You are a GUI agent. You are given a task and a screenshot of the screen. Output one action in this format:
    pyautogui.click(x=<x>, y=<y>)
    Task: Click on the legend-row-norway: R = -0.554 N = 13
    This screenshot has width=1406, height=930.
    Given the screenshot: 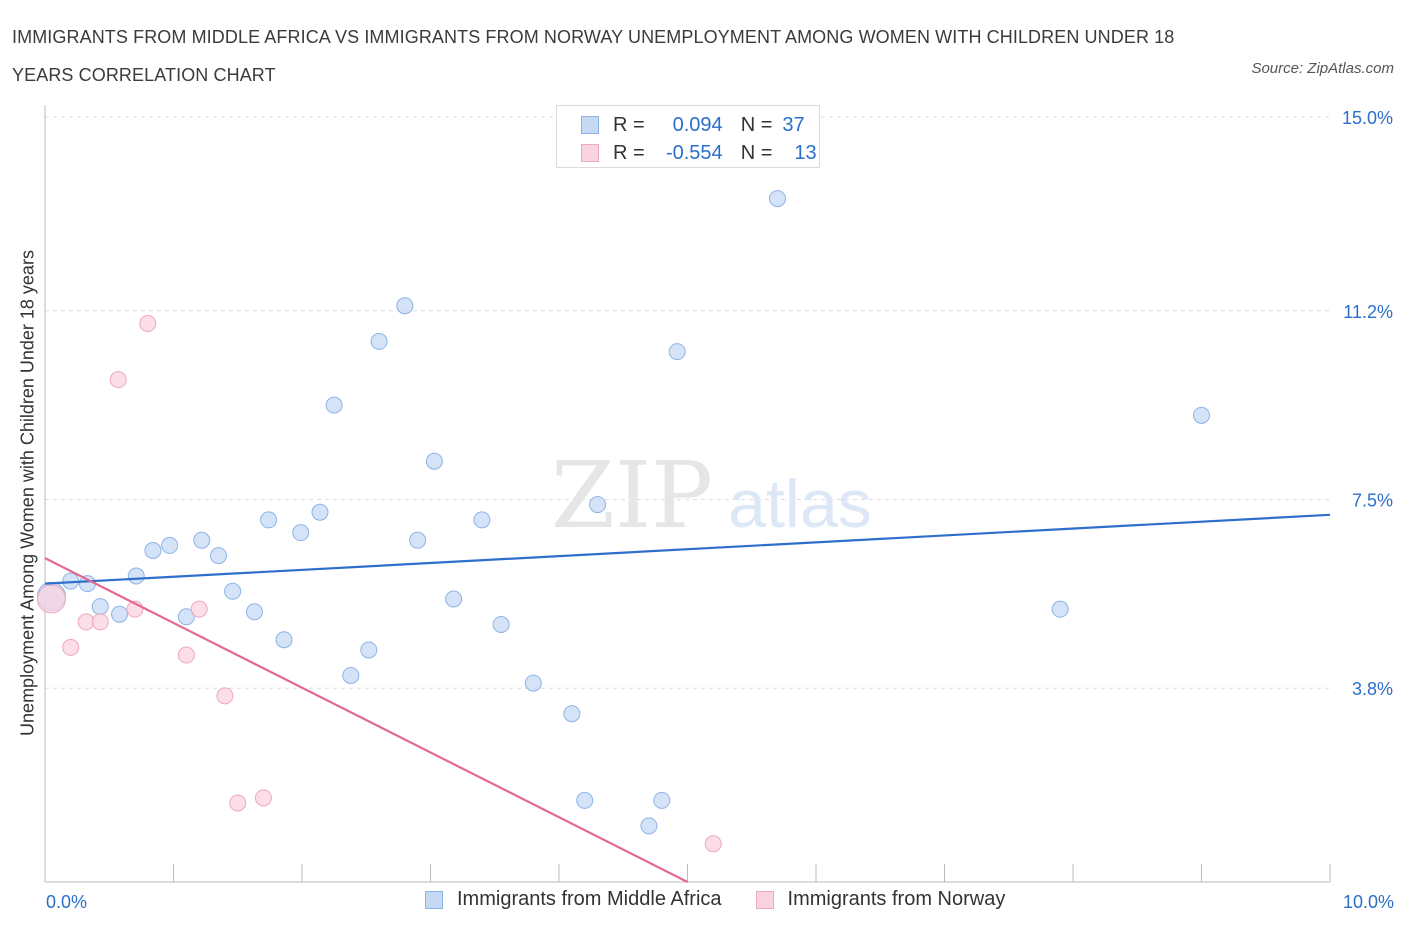 What is the action you would take?
    pyautogui.click(x=699, y=153)
    